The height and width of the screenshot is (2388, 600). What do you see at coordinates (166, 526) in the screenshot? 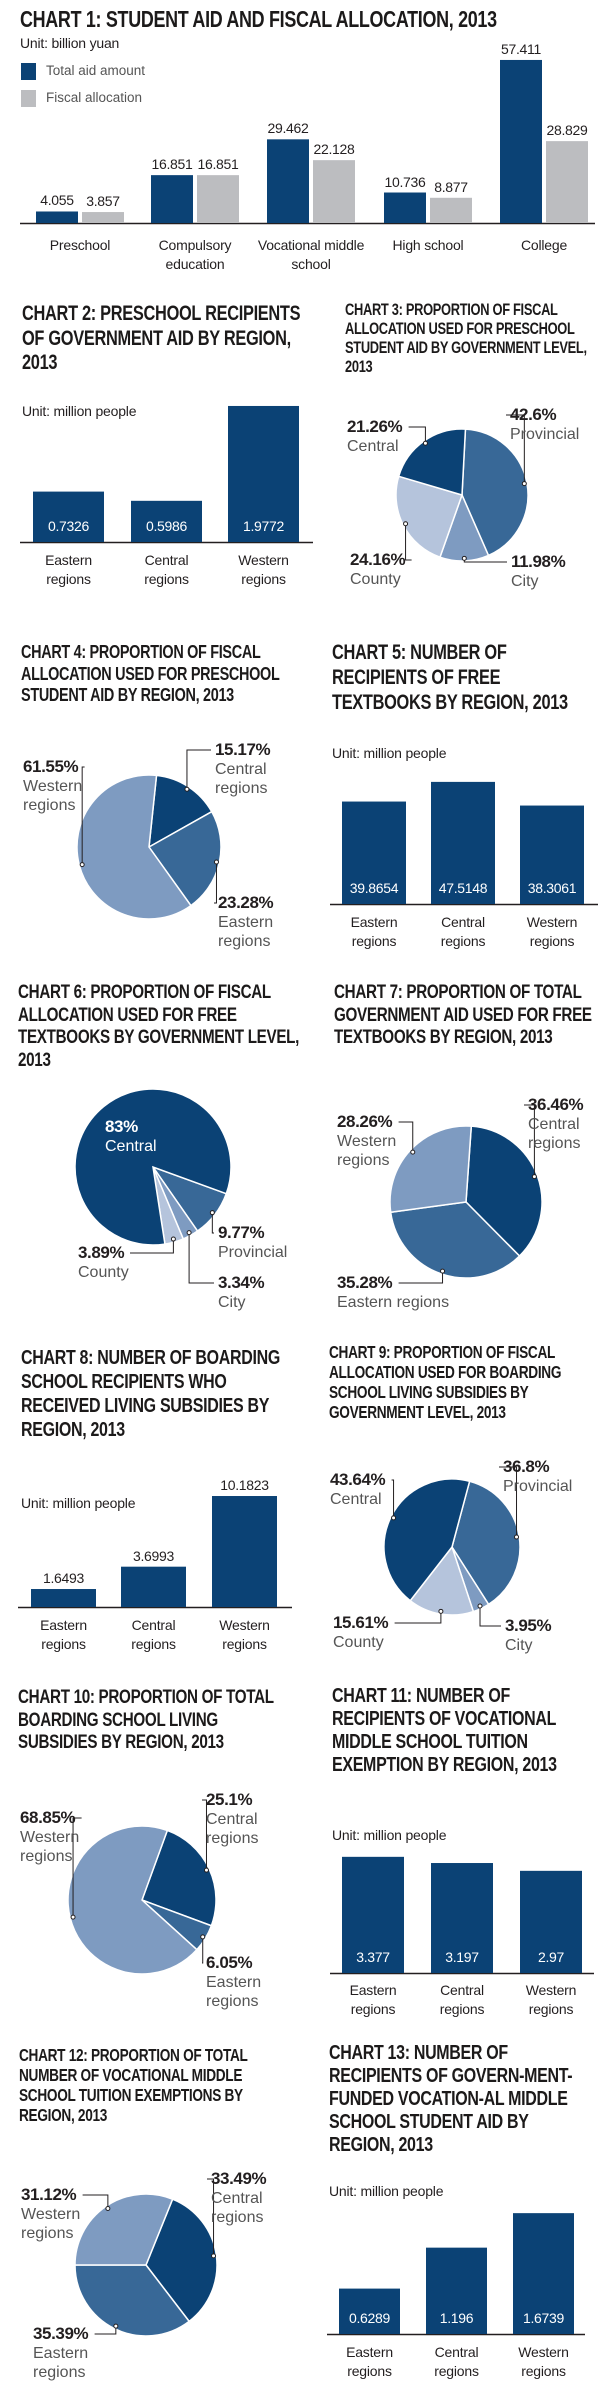
I see `value-label: 0.5986` at bounding box center [166, 526].